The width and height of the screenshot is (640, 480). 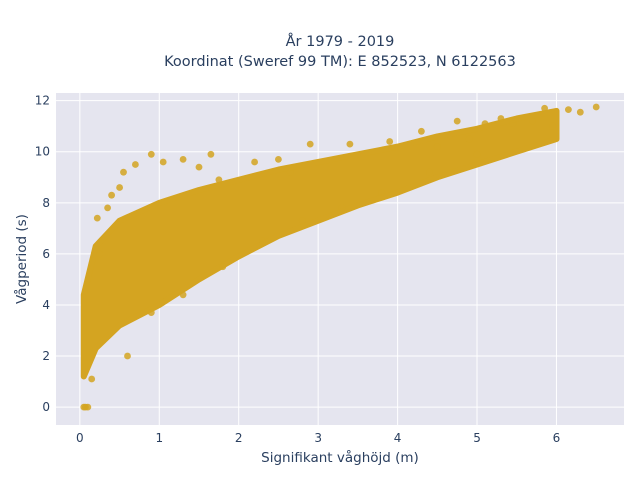 I want to click on chart-title-line1: År 1979 - 2019, so click(x=340, y=41).